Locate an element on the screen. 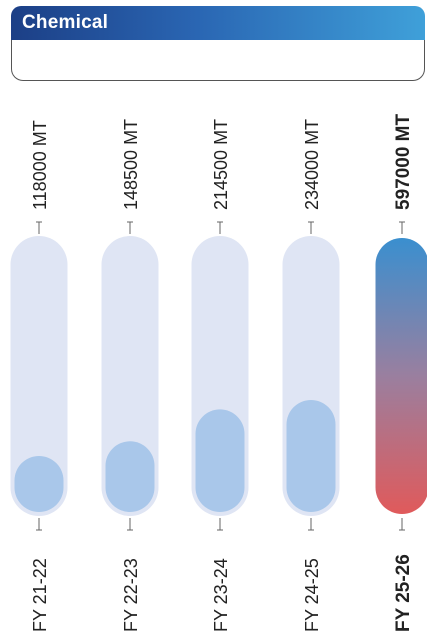  bar-track is located at coordinates (39, 376).